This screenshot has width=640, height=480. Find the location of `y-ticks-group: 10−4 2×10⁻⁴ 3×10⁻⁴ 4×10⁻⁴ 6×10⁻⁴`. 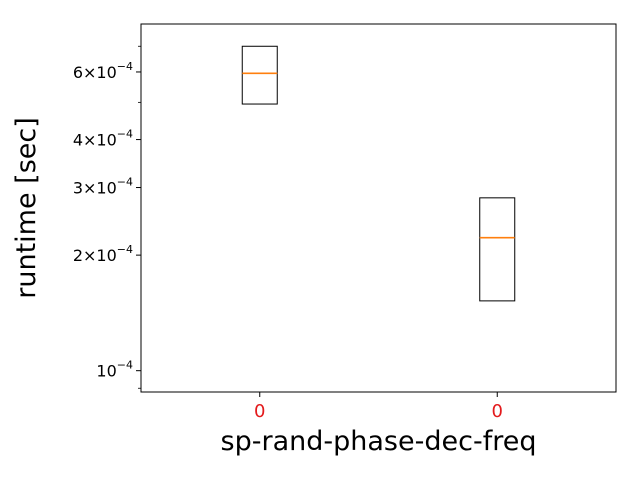

y-ticks-group: 10−4 2×10⁻⁴ 3×10⁻⁴ 4×10⁻⁴ 6×10⁻⁴ is located at coordinates (107, 217).